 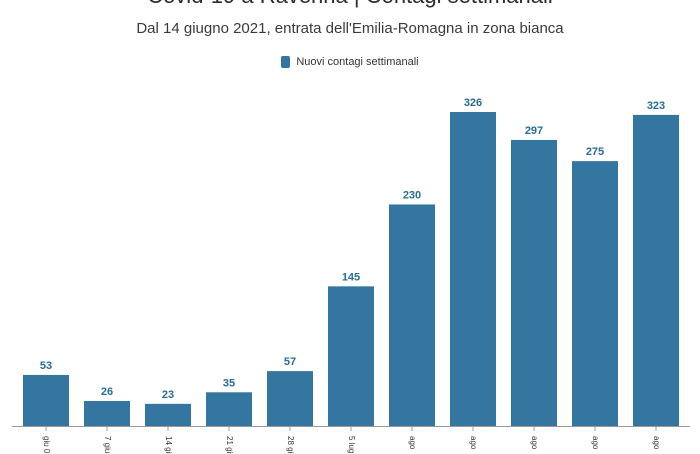 I want to click on data-label: 323, so click(x=656, y=106).